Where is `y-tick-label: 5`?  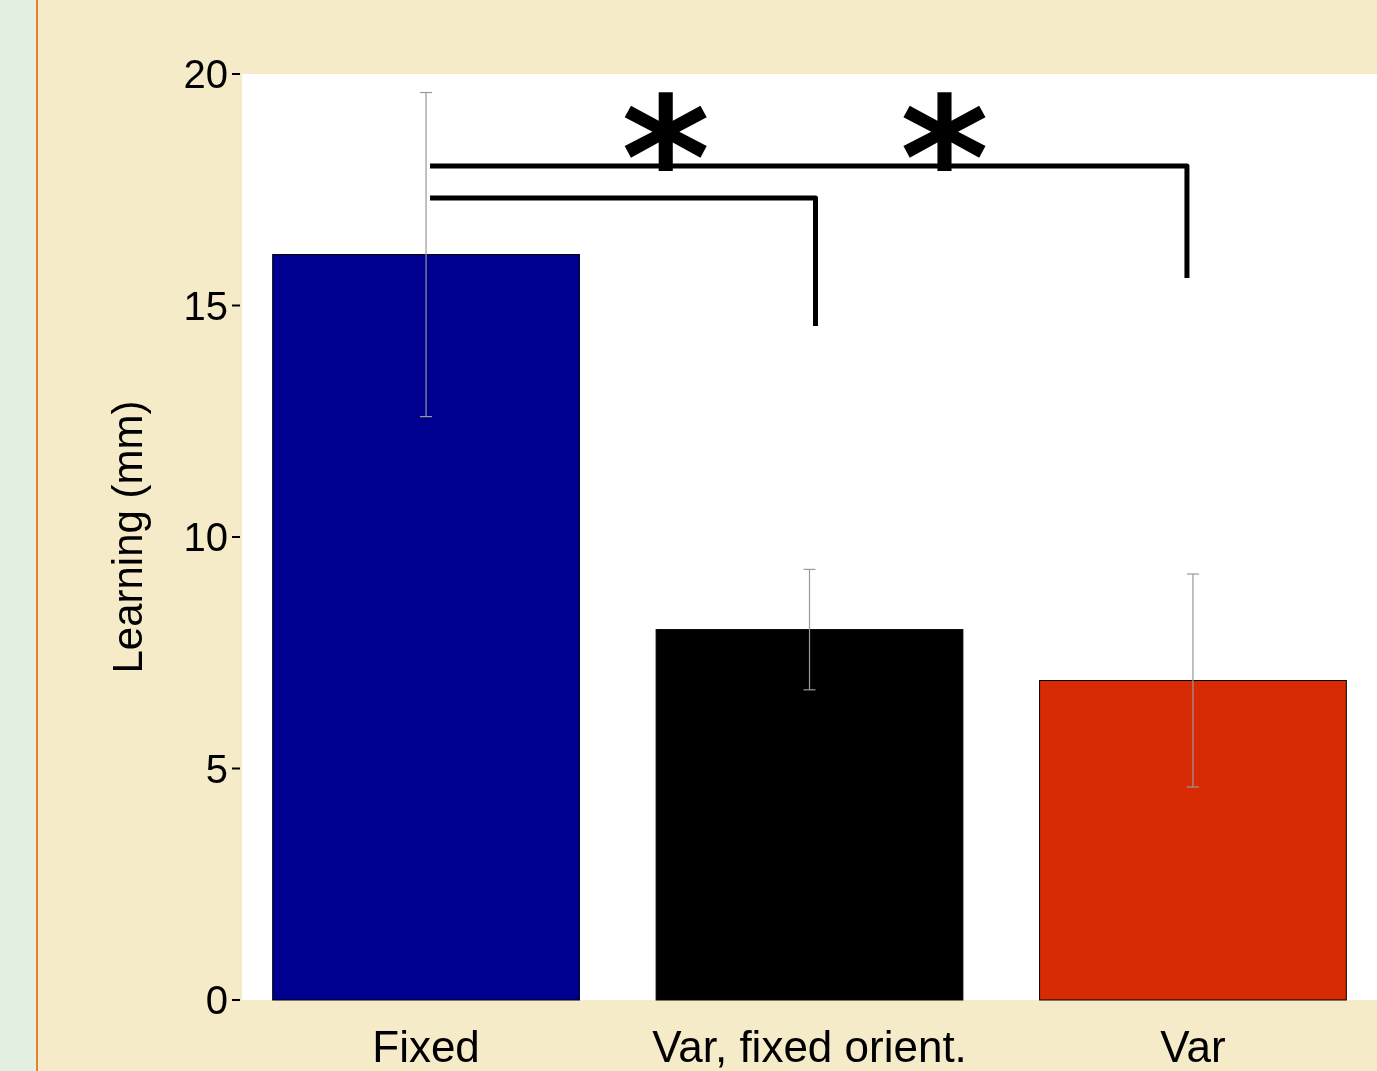 y-tick-label: 5 is located at coordinates (216, 768).